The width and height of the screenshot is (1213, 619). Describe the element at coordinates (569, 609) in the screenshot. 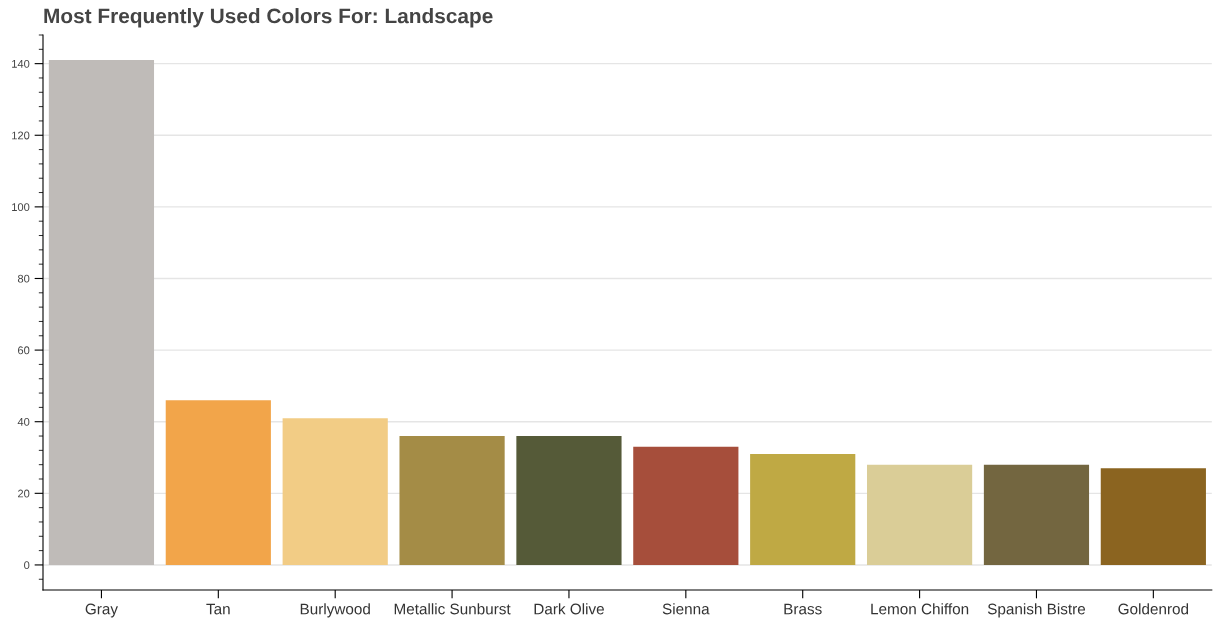

I see `x-tick-label: Dark Olive` at that location.